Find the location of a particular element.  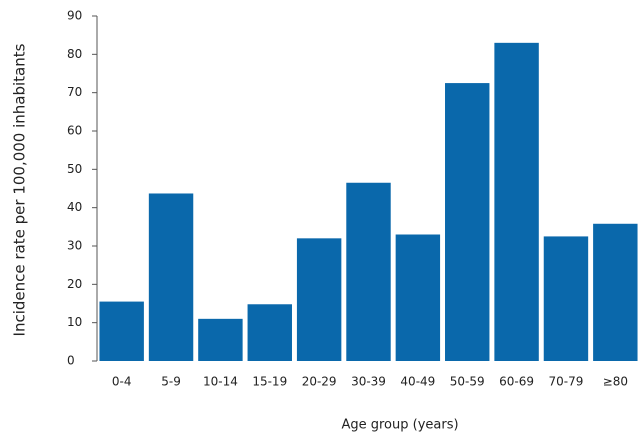

y-tick-label: 30 is located at coordinates (74, 246).